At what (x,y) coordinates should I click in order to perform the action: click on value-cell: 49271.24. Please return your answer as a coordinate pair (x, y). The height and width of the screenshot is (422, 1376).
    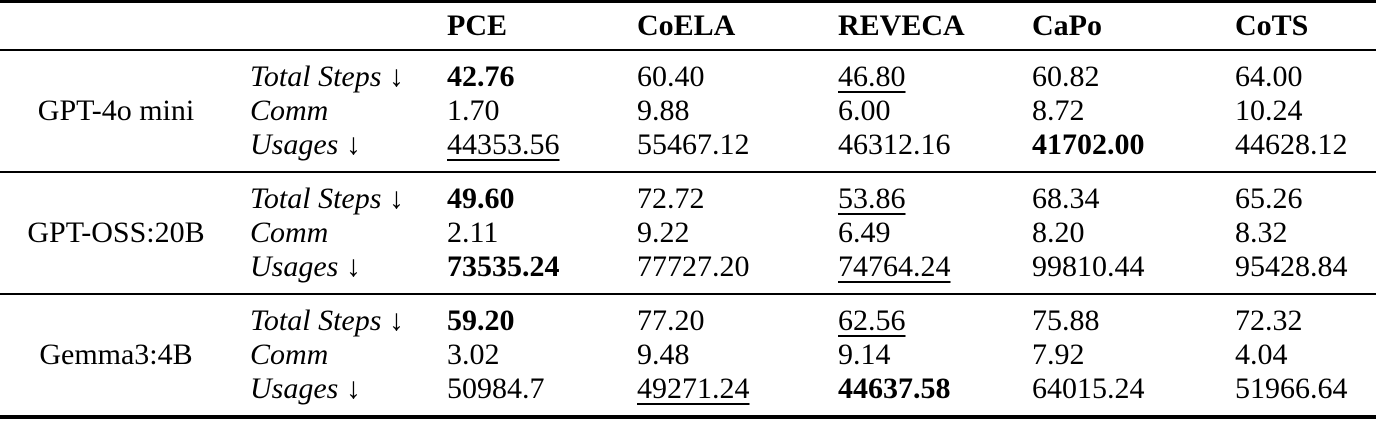
    Looking at the image, I should click on (693, 388).